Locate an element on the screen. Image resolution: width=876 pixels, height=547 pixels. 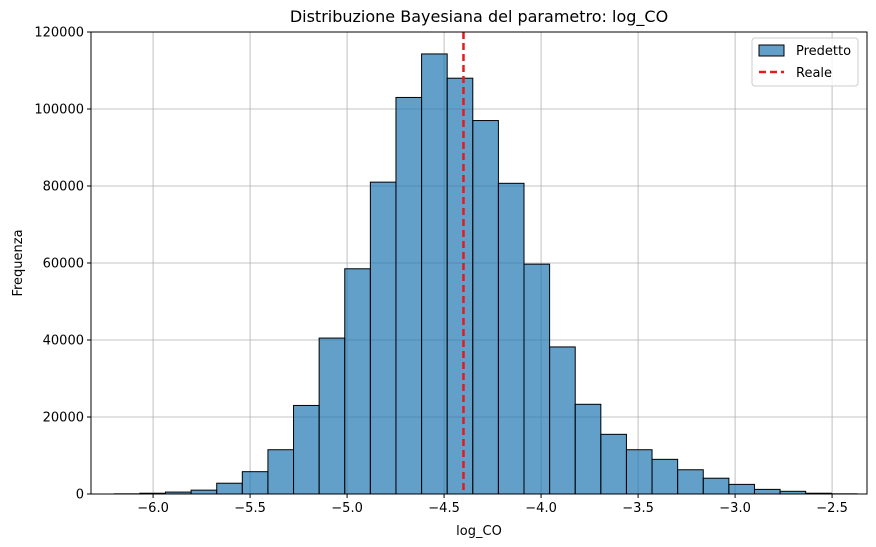
y-tick-label: 20000 is located at coordinates (63, 418).